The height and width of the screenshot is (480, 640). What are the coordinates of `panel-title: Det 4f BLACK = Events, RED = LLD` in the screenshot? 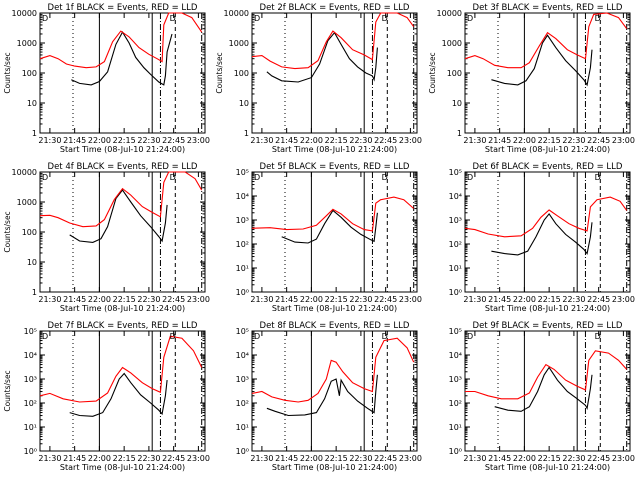 It's located at (123, 167).